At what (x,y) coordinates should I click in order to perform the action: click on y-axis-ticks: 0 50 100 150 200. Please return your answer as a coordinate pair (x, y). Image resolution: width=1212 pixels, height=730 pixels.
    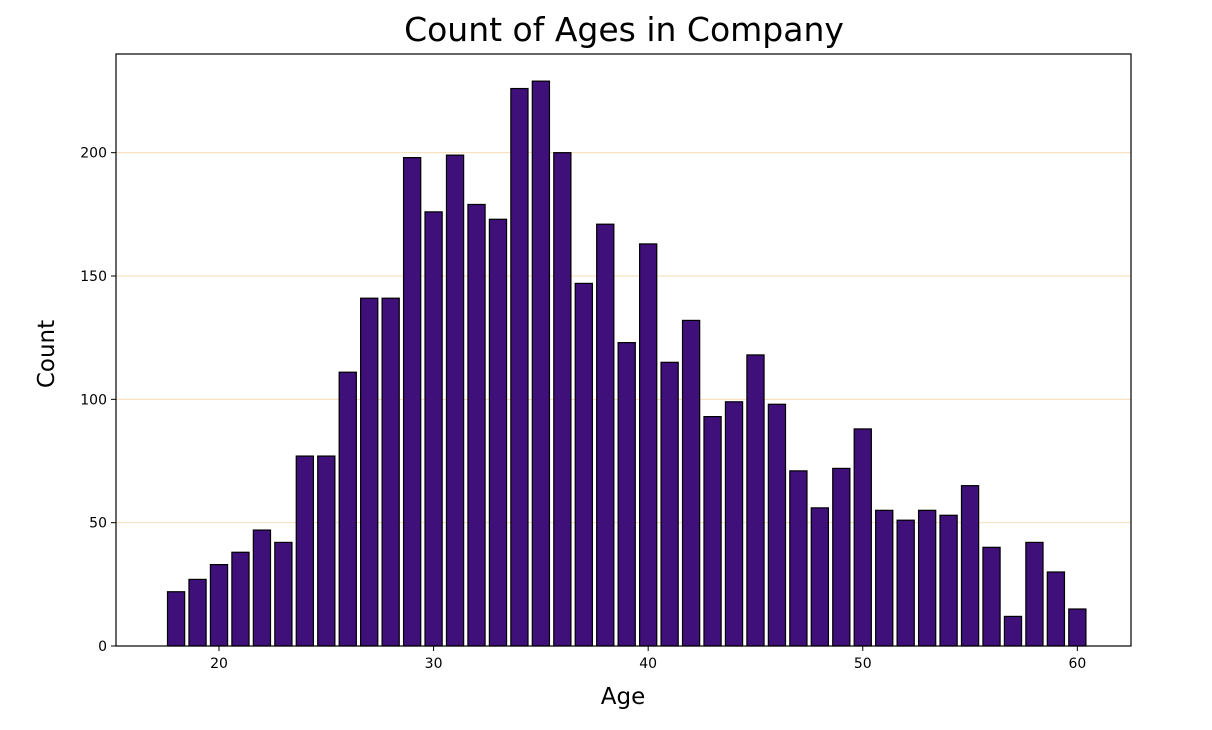
    Looking at the image, I should click on (98, 400).